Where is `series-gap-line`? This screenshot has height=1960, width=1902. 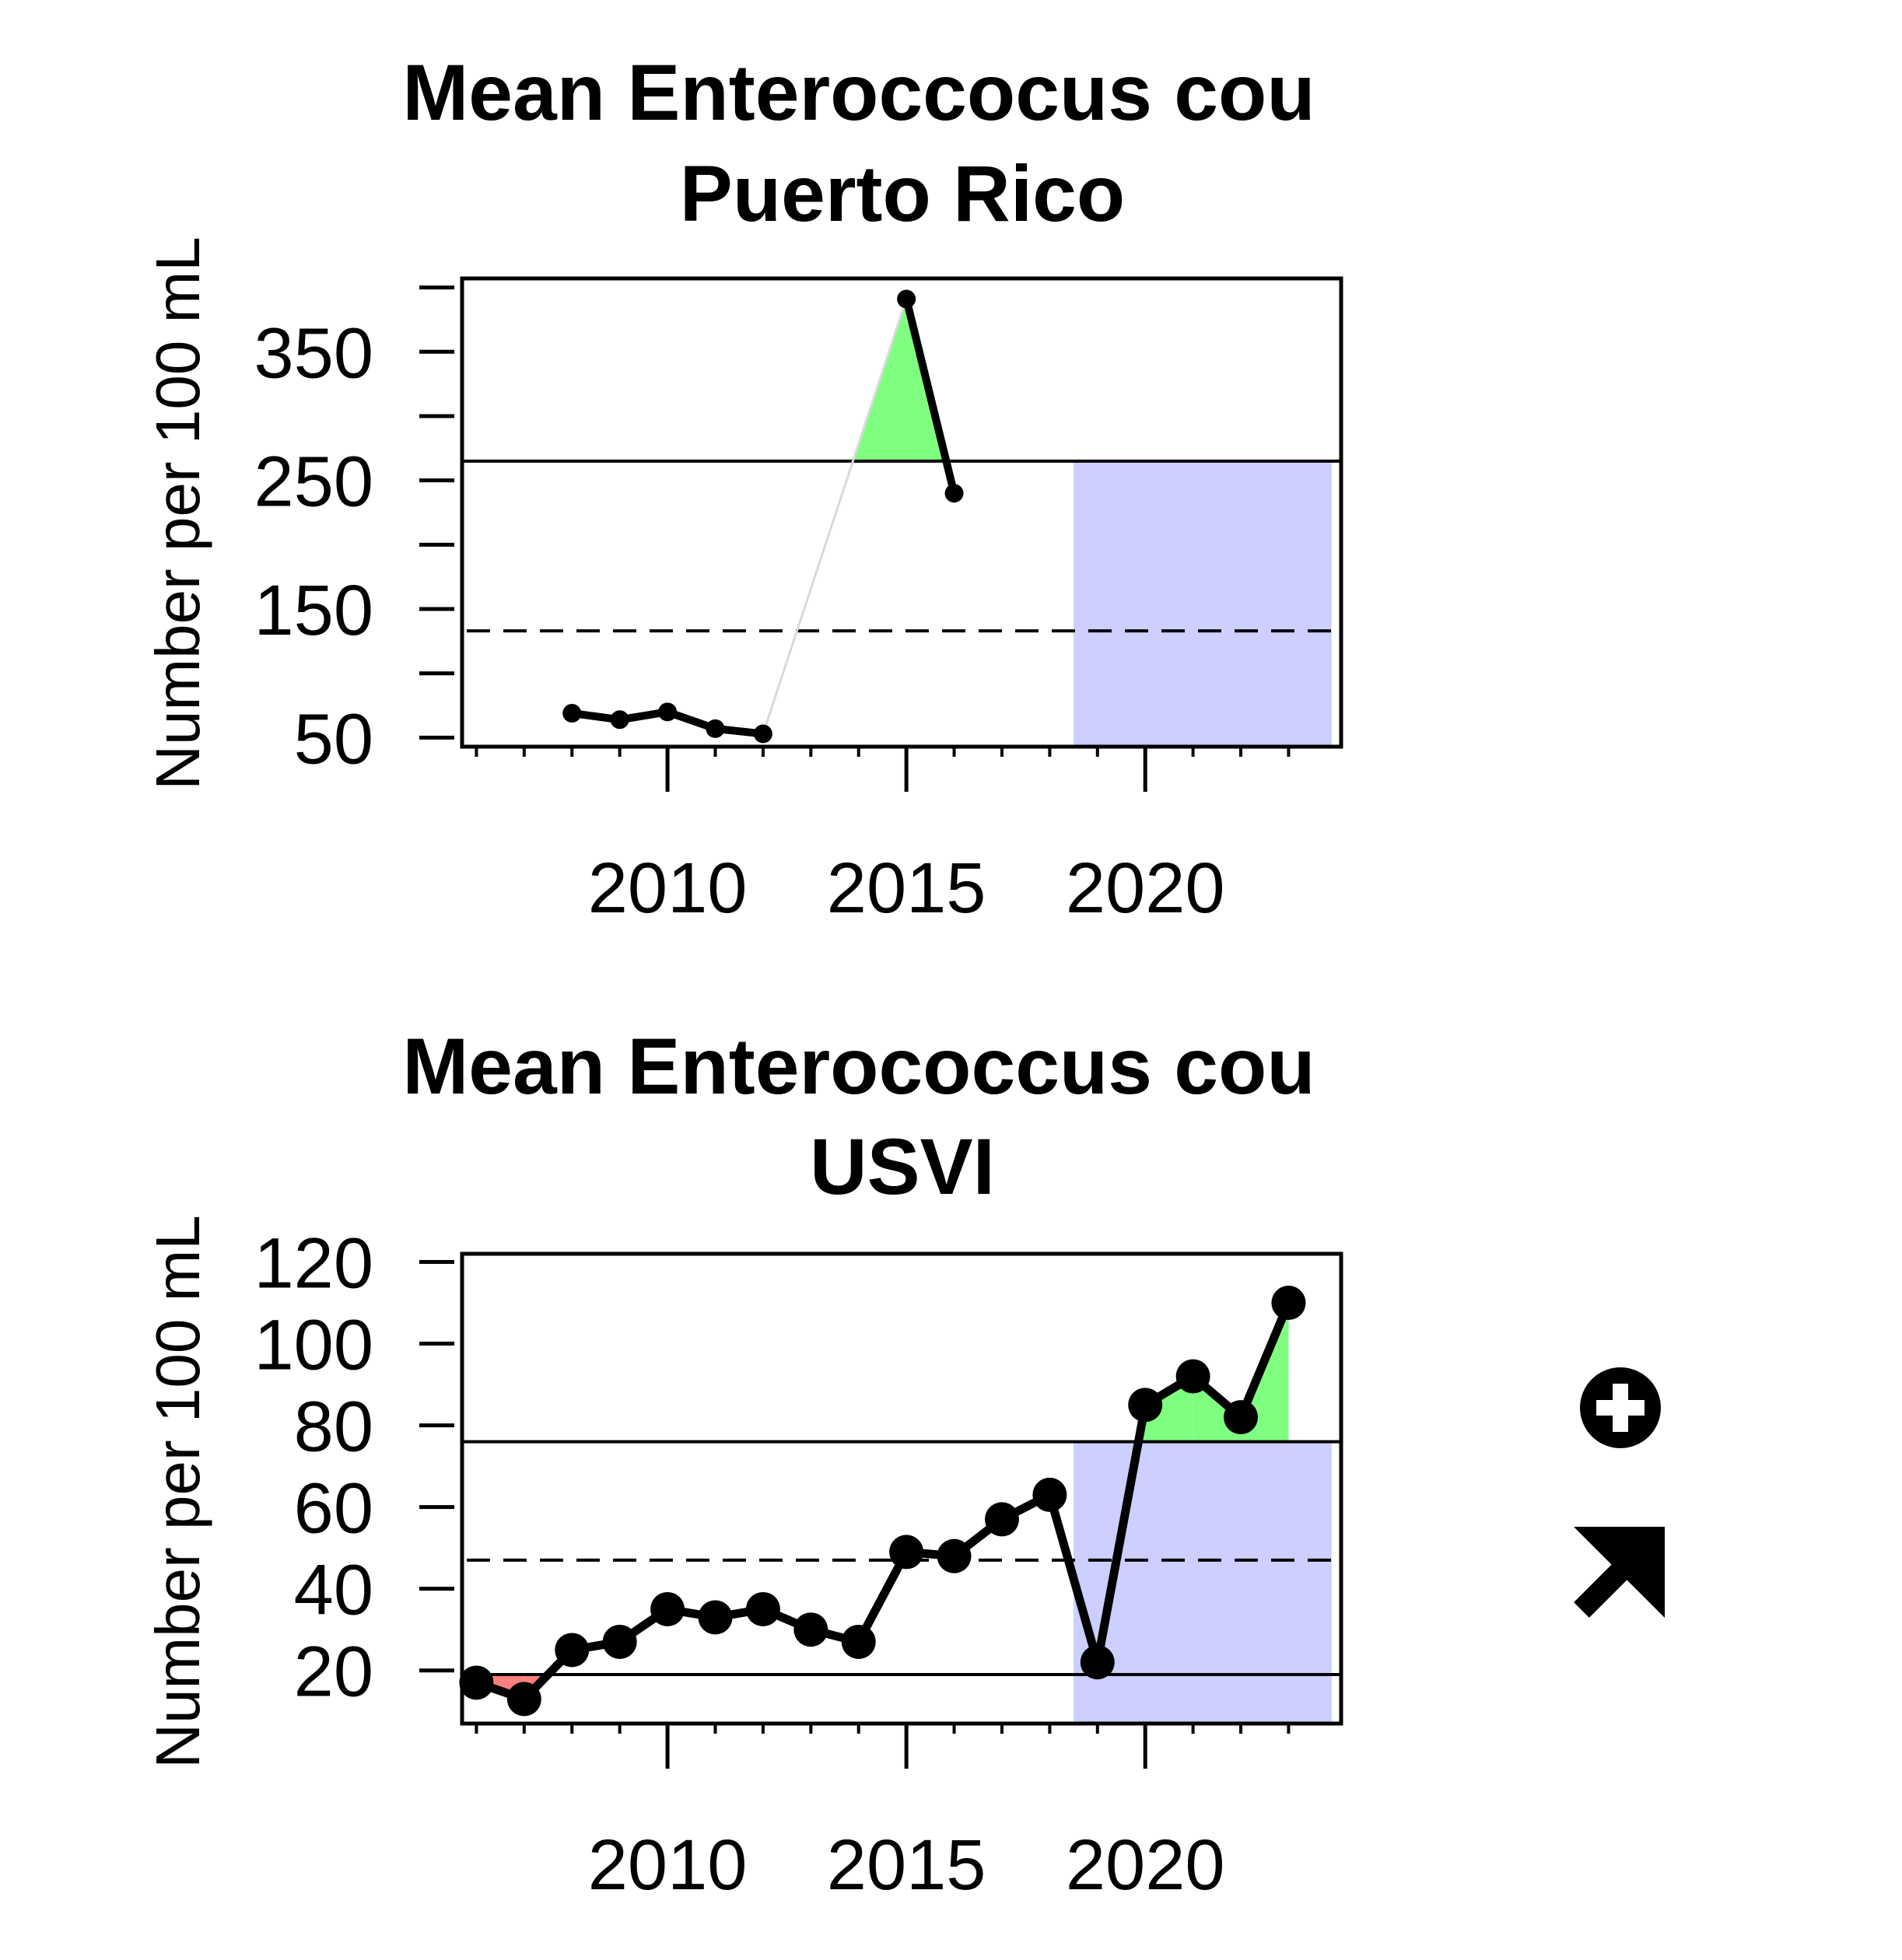
series-gap-line is located at coordinates (835, 516).